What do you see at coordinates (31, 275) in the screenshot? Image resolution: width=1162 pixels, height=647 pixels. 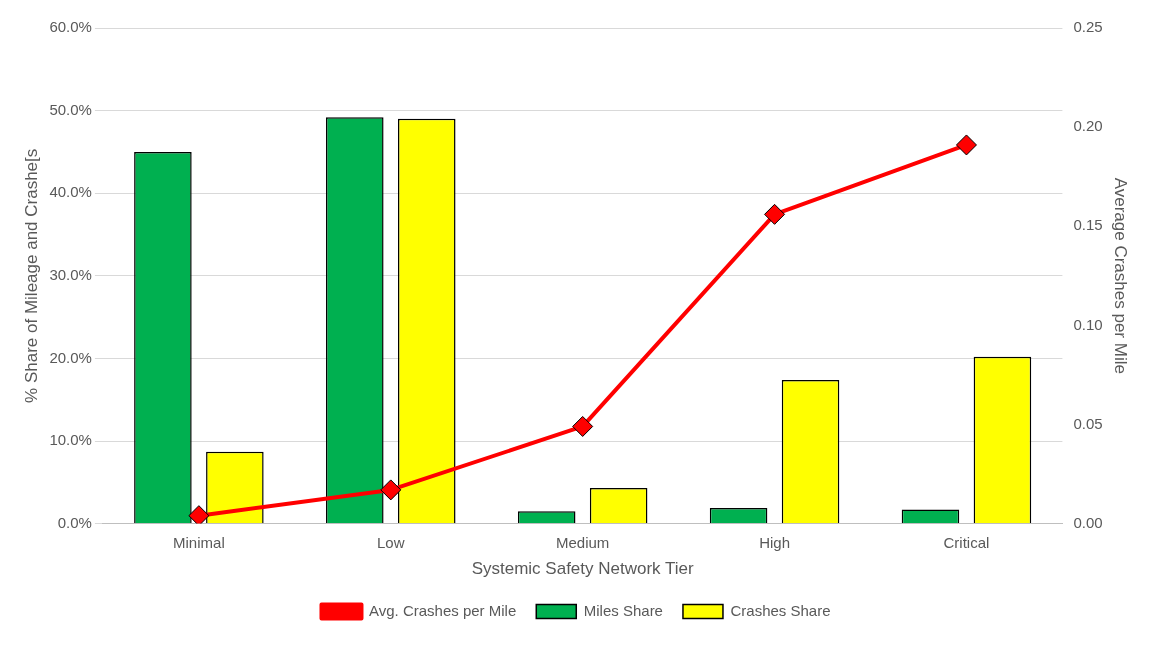 I see `y-axis-title: % Share of Mileage and Crashe[s` at bounding box center [31, 275].